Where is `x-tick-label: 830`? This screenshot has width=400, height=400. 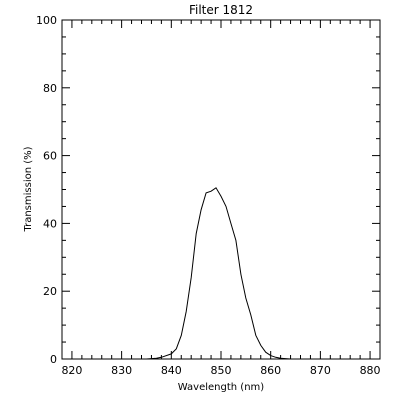
x-tick-label: 830 is located at coordinates (121, 370).